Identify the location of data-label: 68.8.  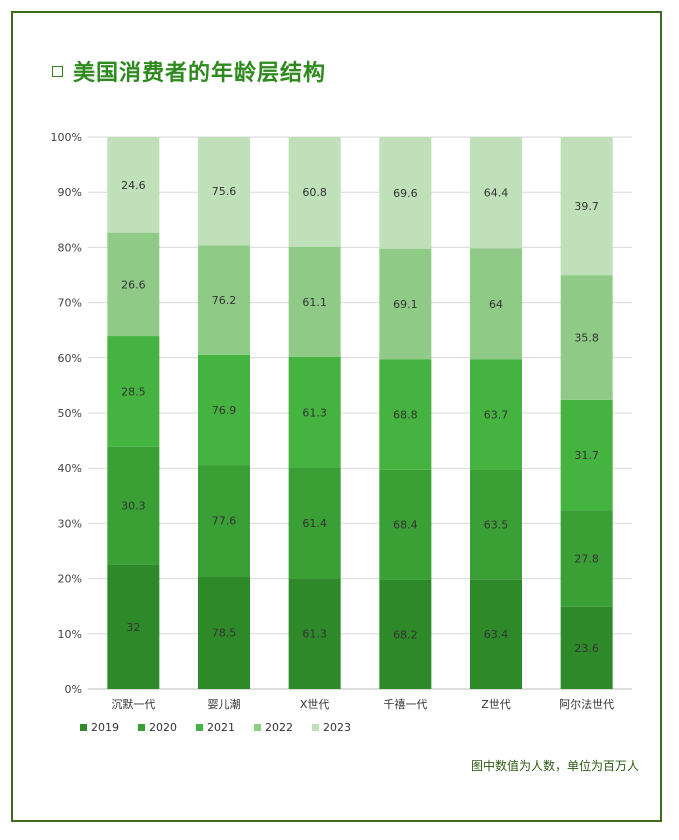
(405, 415).